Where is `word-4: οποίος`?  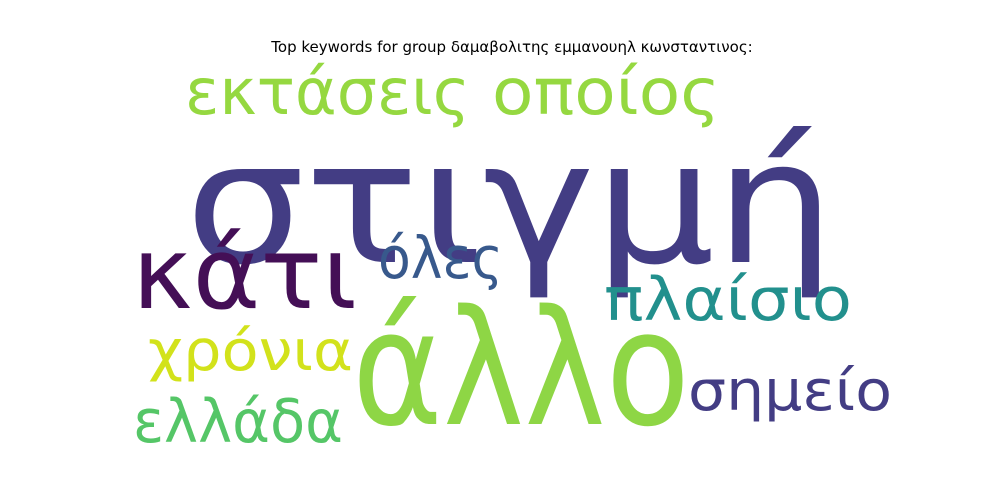
word-4: οποίος is located at coordinates (606, 93).